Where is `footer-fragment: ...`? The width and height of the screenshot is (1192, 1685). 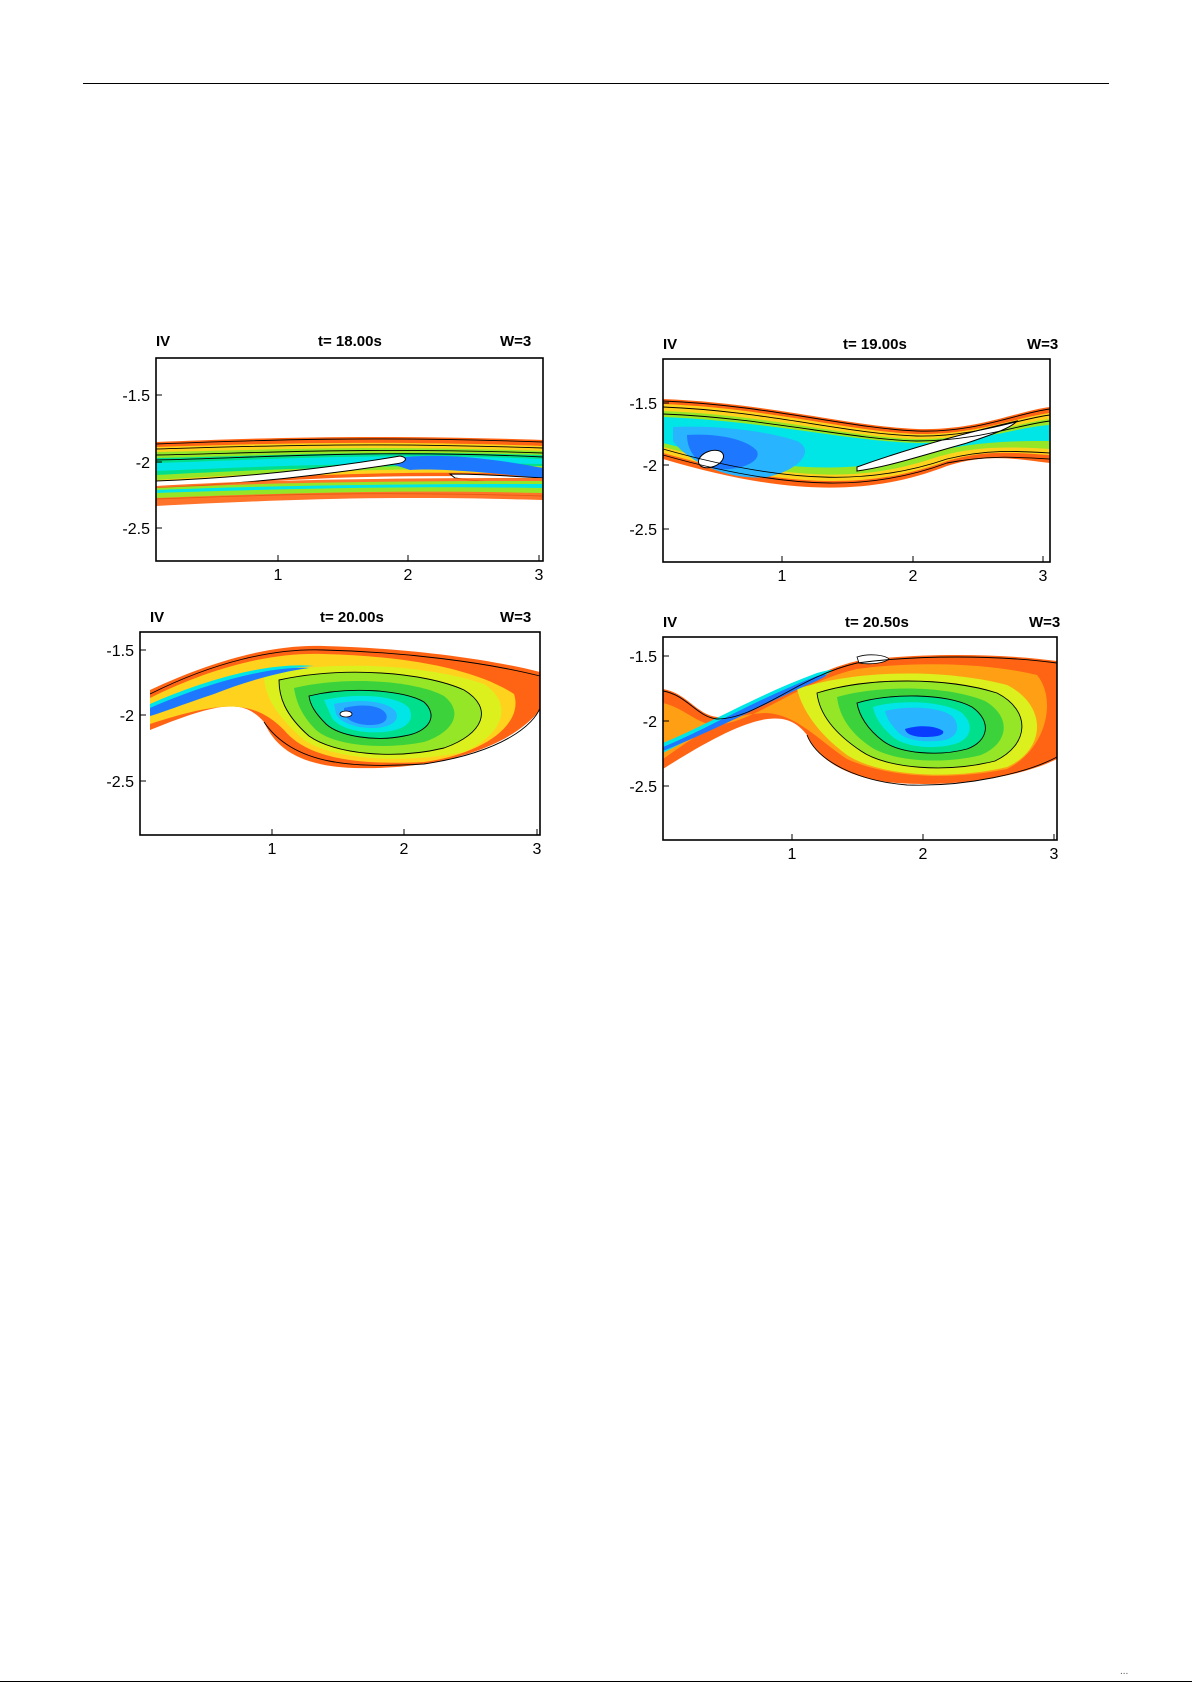 footer-fragment: ... is located at coordinates (1124, 1671).